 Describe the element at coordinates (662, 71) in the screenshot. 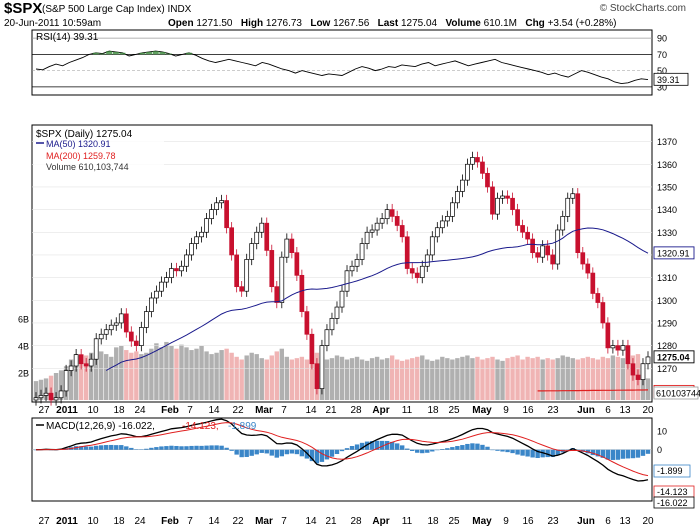

I see `rsi-tick-label: 50` at that location.